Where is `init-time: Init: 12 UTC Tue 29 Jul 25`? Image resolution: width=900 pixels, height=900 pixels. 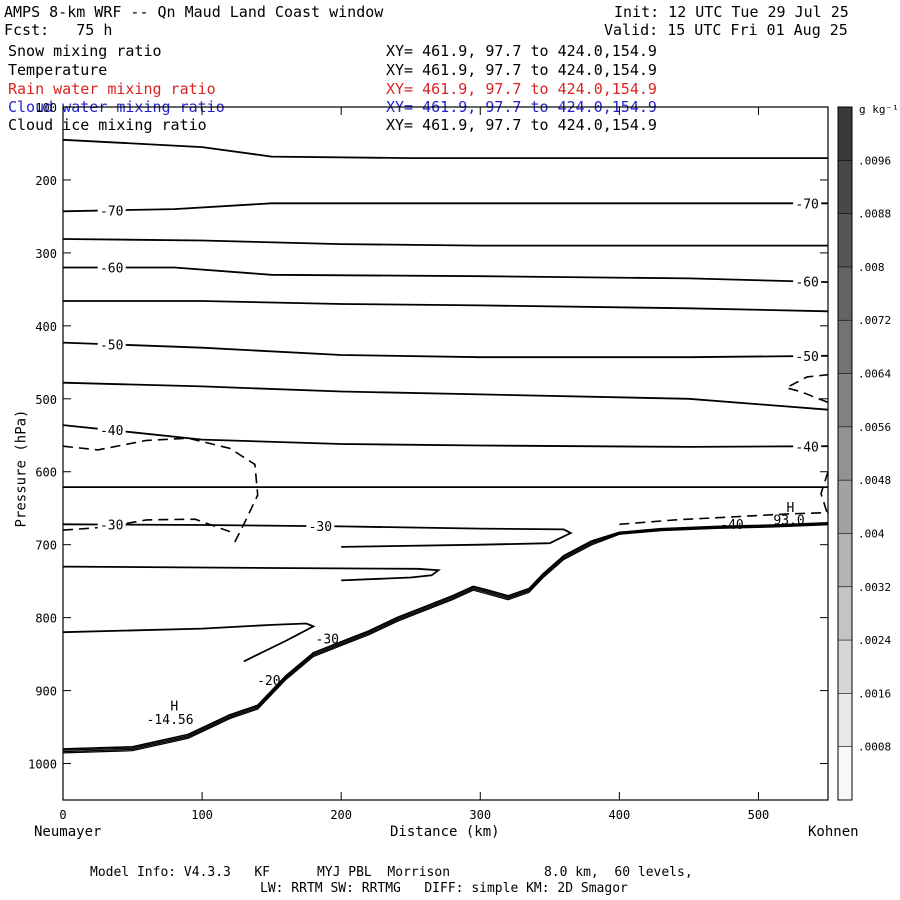
init-time: Init: 12 UTC Tue 29 Jul 25 is located at coordinates (731, 12).